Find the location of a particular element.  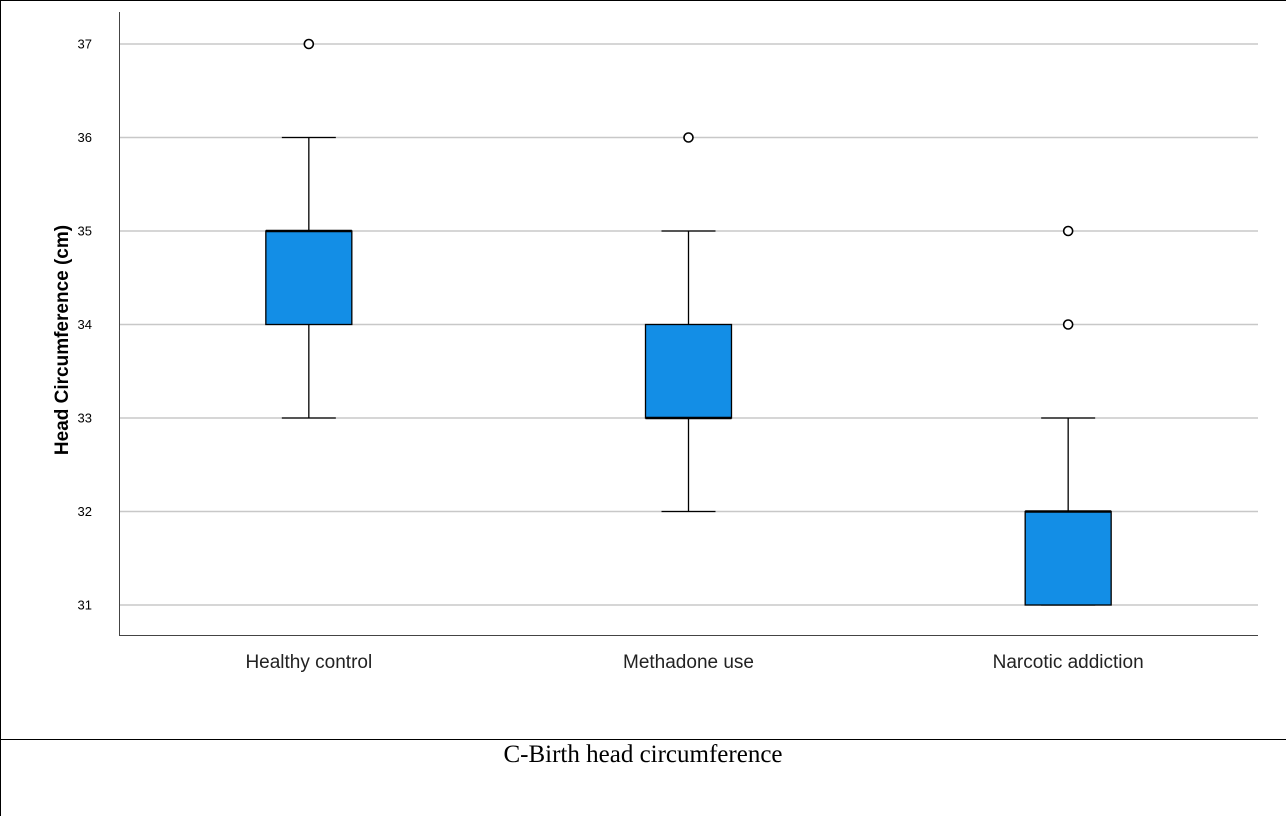

box-group-narcotic-addiction is located at coordinates (1068, 415).